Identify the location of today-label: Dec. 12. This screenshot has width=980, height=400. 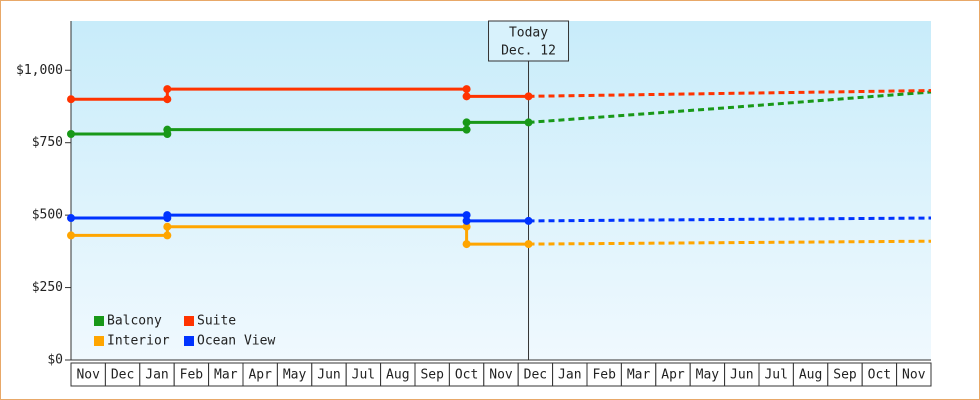
(528, 51).